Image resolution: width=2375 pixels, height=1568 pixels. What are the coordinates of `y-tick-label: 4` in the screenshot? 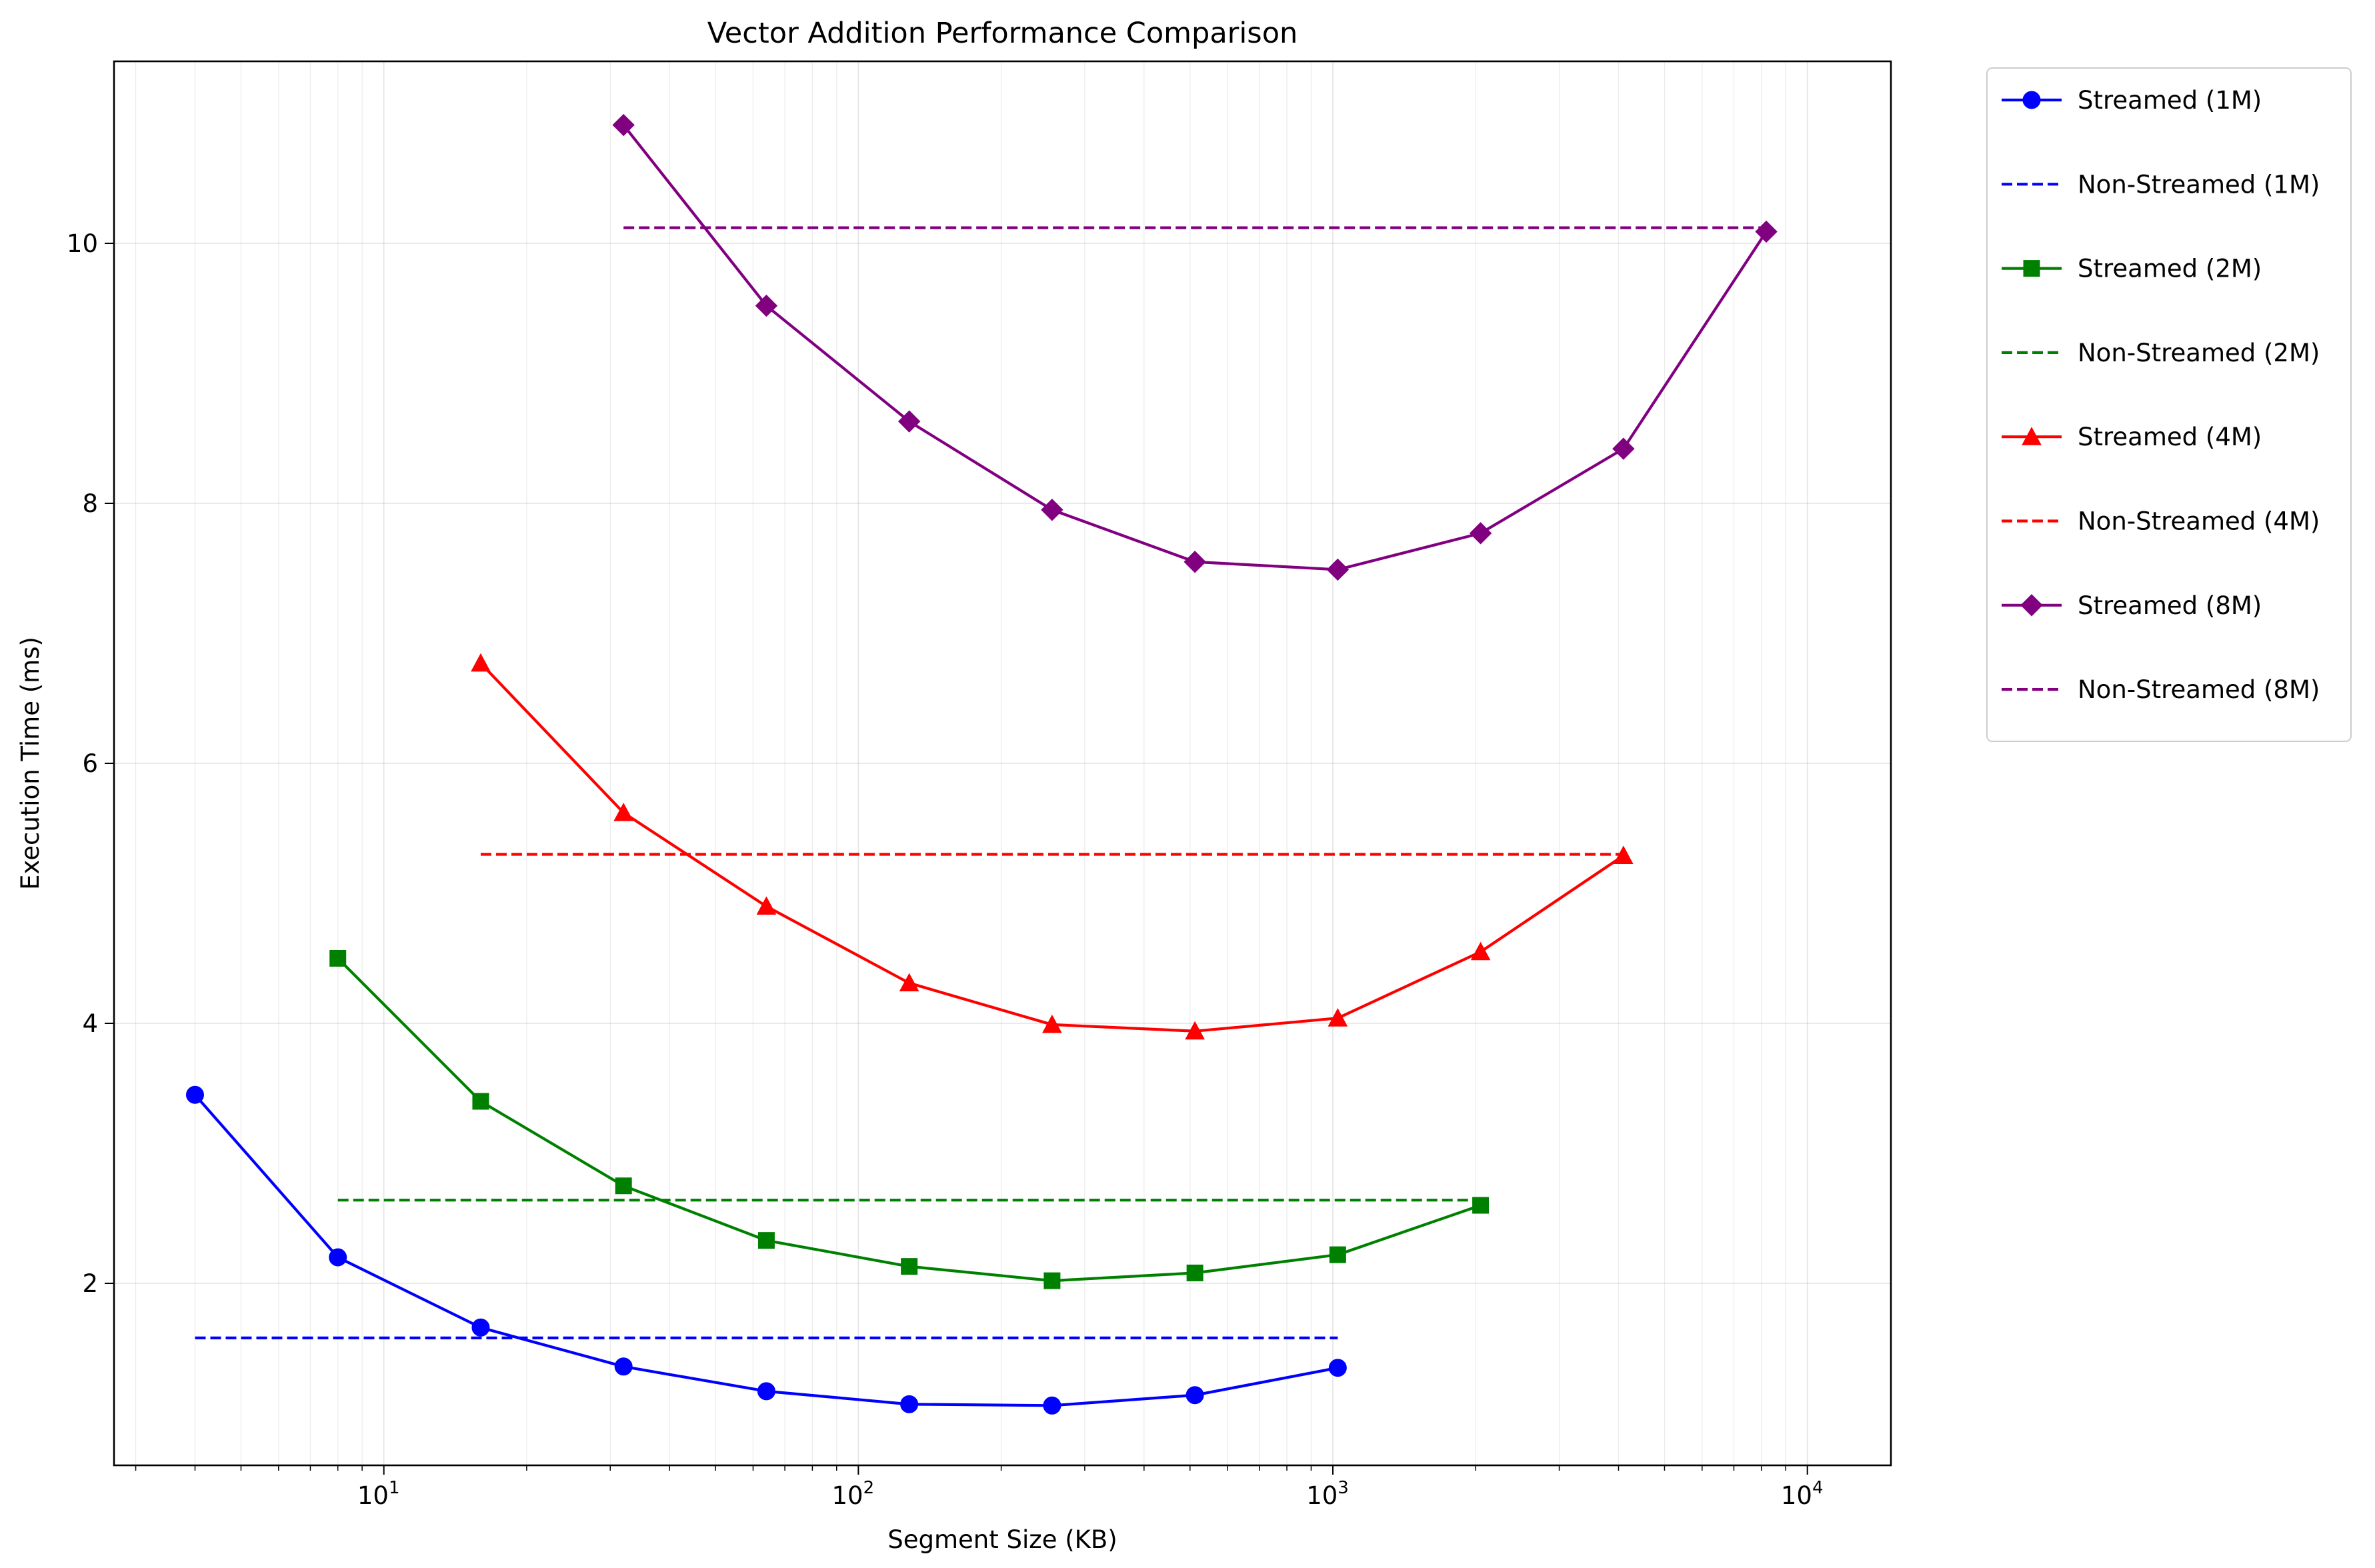 It's located at (90, 1023).